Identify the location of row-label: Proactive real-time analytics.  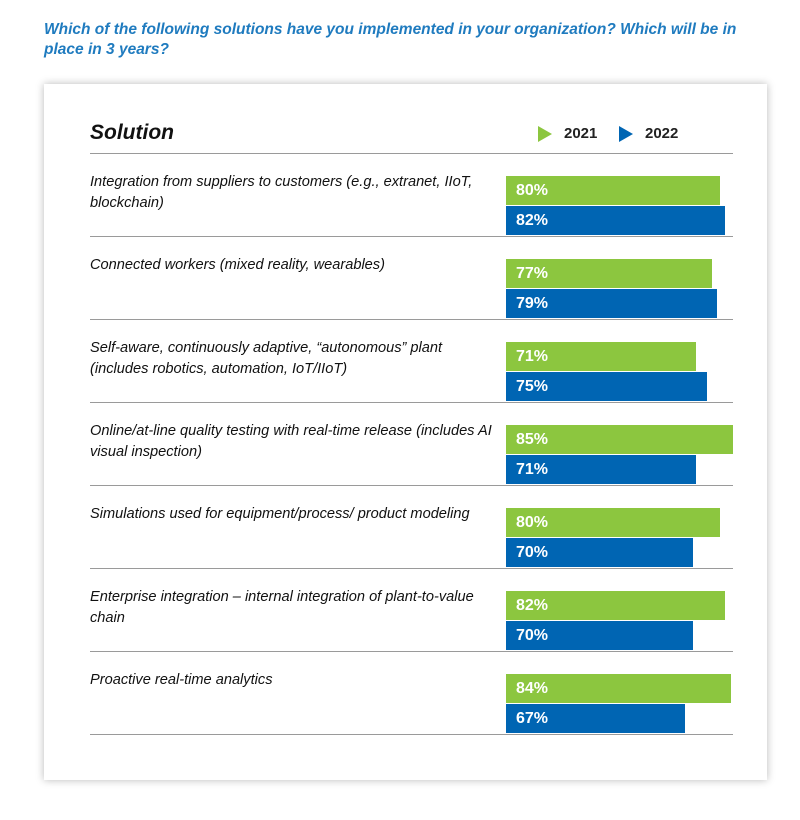
(181, 680).